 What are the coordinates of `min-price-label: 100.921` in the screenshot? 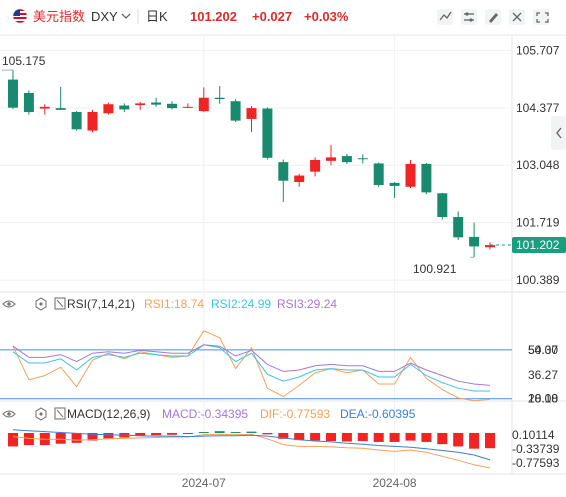 It's located at (435, 269).